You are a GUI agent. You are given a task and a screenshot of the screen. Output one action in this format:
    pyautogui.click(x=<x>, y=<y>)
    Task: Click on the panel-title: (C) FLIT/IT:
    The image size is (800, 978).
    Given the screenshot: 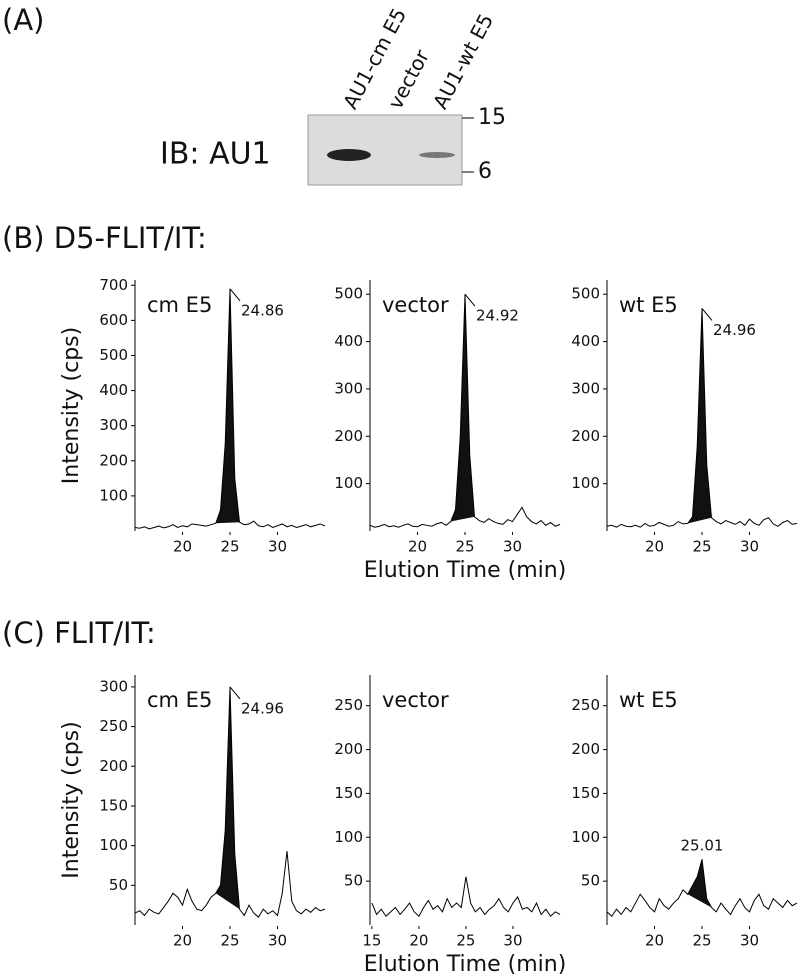 What is the action you would take?
    pyautogui.click(x=79, y=633)
    